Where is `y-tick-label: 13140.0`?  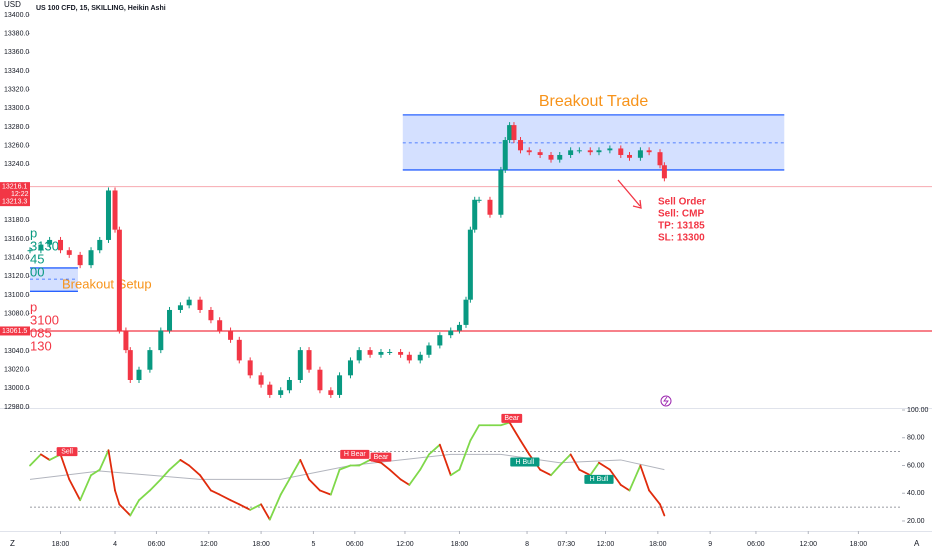 y-tick-label: 13140.0 is located at coordinates (16, 258).